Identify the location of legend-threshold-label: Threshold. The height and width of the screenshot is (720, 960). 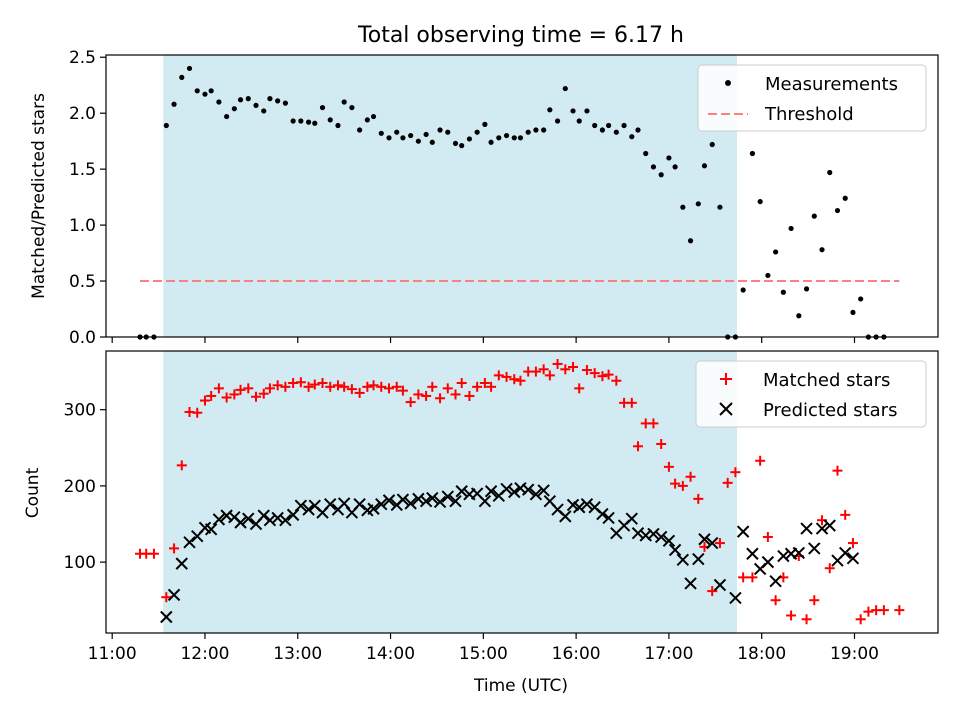
(809, 114).